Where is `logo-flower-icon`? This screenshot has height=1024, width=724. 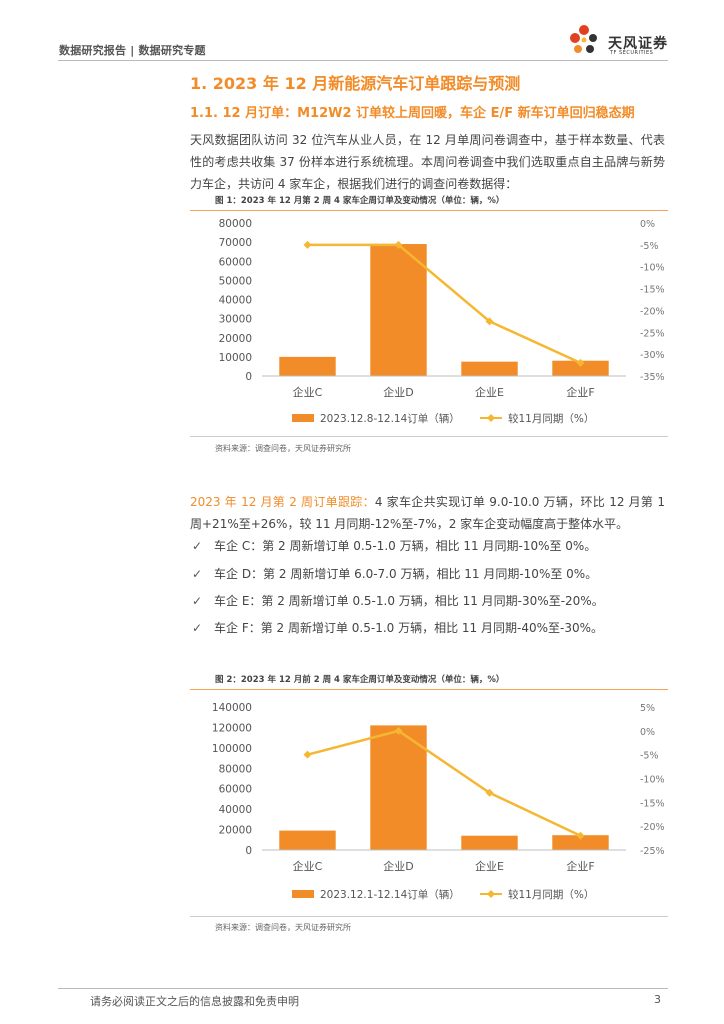
logo-flower-icon is located at coordinates (583, 39).